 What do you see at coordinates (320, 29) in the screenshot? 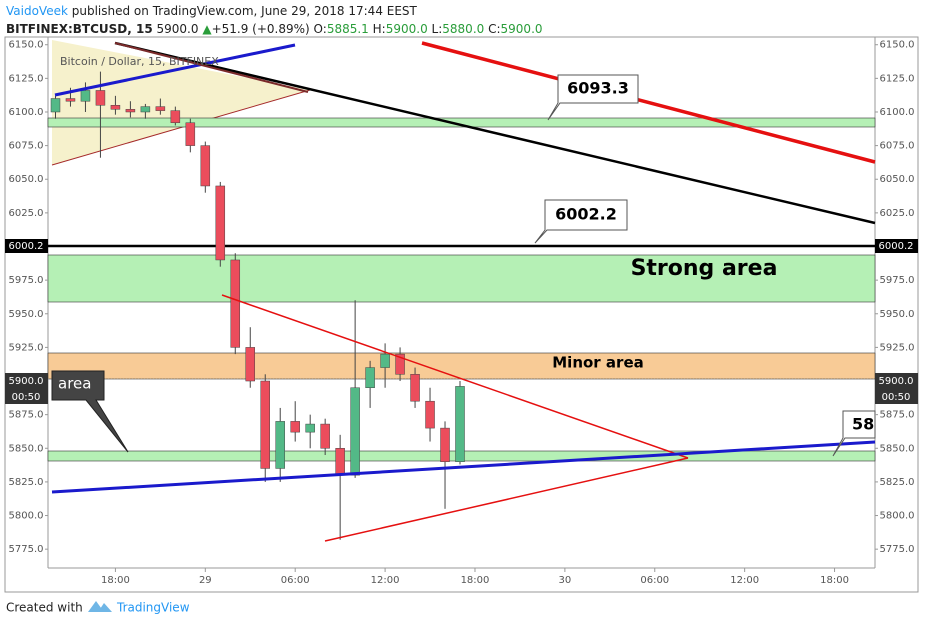
I see `o-label: O:` at bounding box center [320, 29].